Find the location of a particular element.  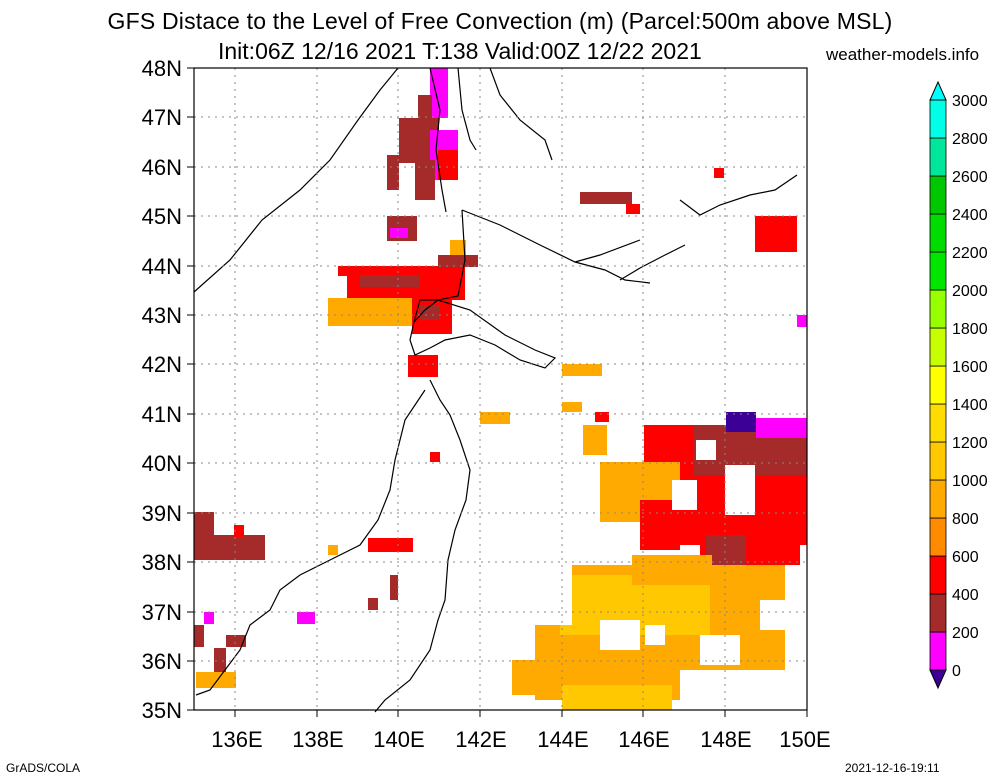

lat-label: 44N is located at coordinates (162, 266).